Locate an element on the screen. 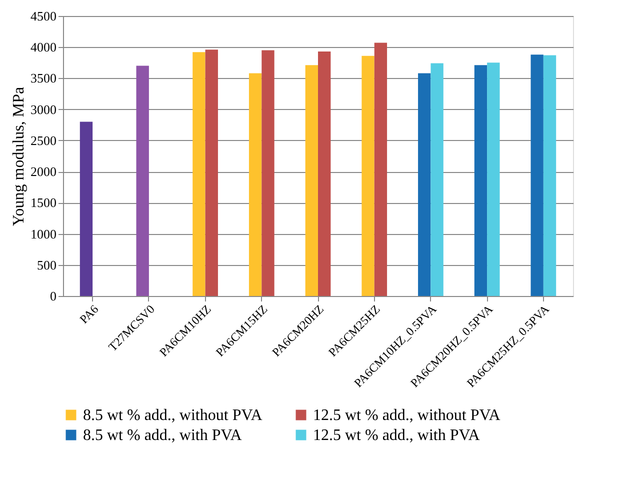 The image size is (622, 497). legend-label: 8.5 wt % add., without PVA is located at coordinates (173, 415).